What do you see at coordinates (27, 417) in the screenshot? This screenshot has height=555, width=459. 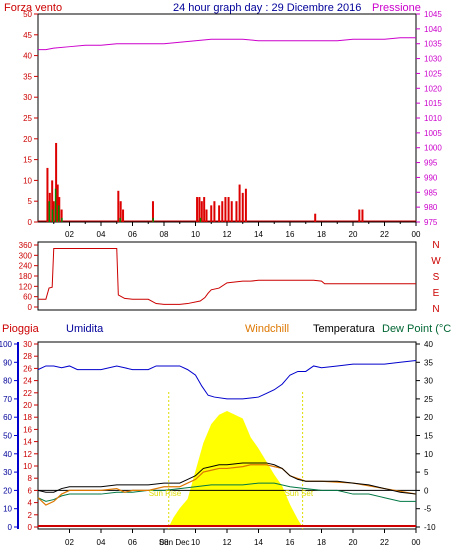 I see `rain-tick-label: 18` at bounding box center [27, 417].